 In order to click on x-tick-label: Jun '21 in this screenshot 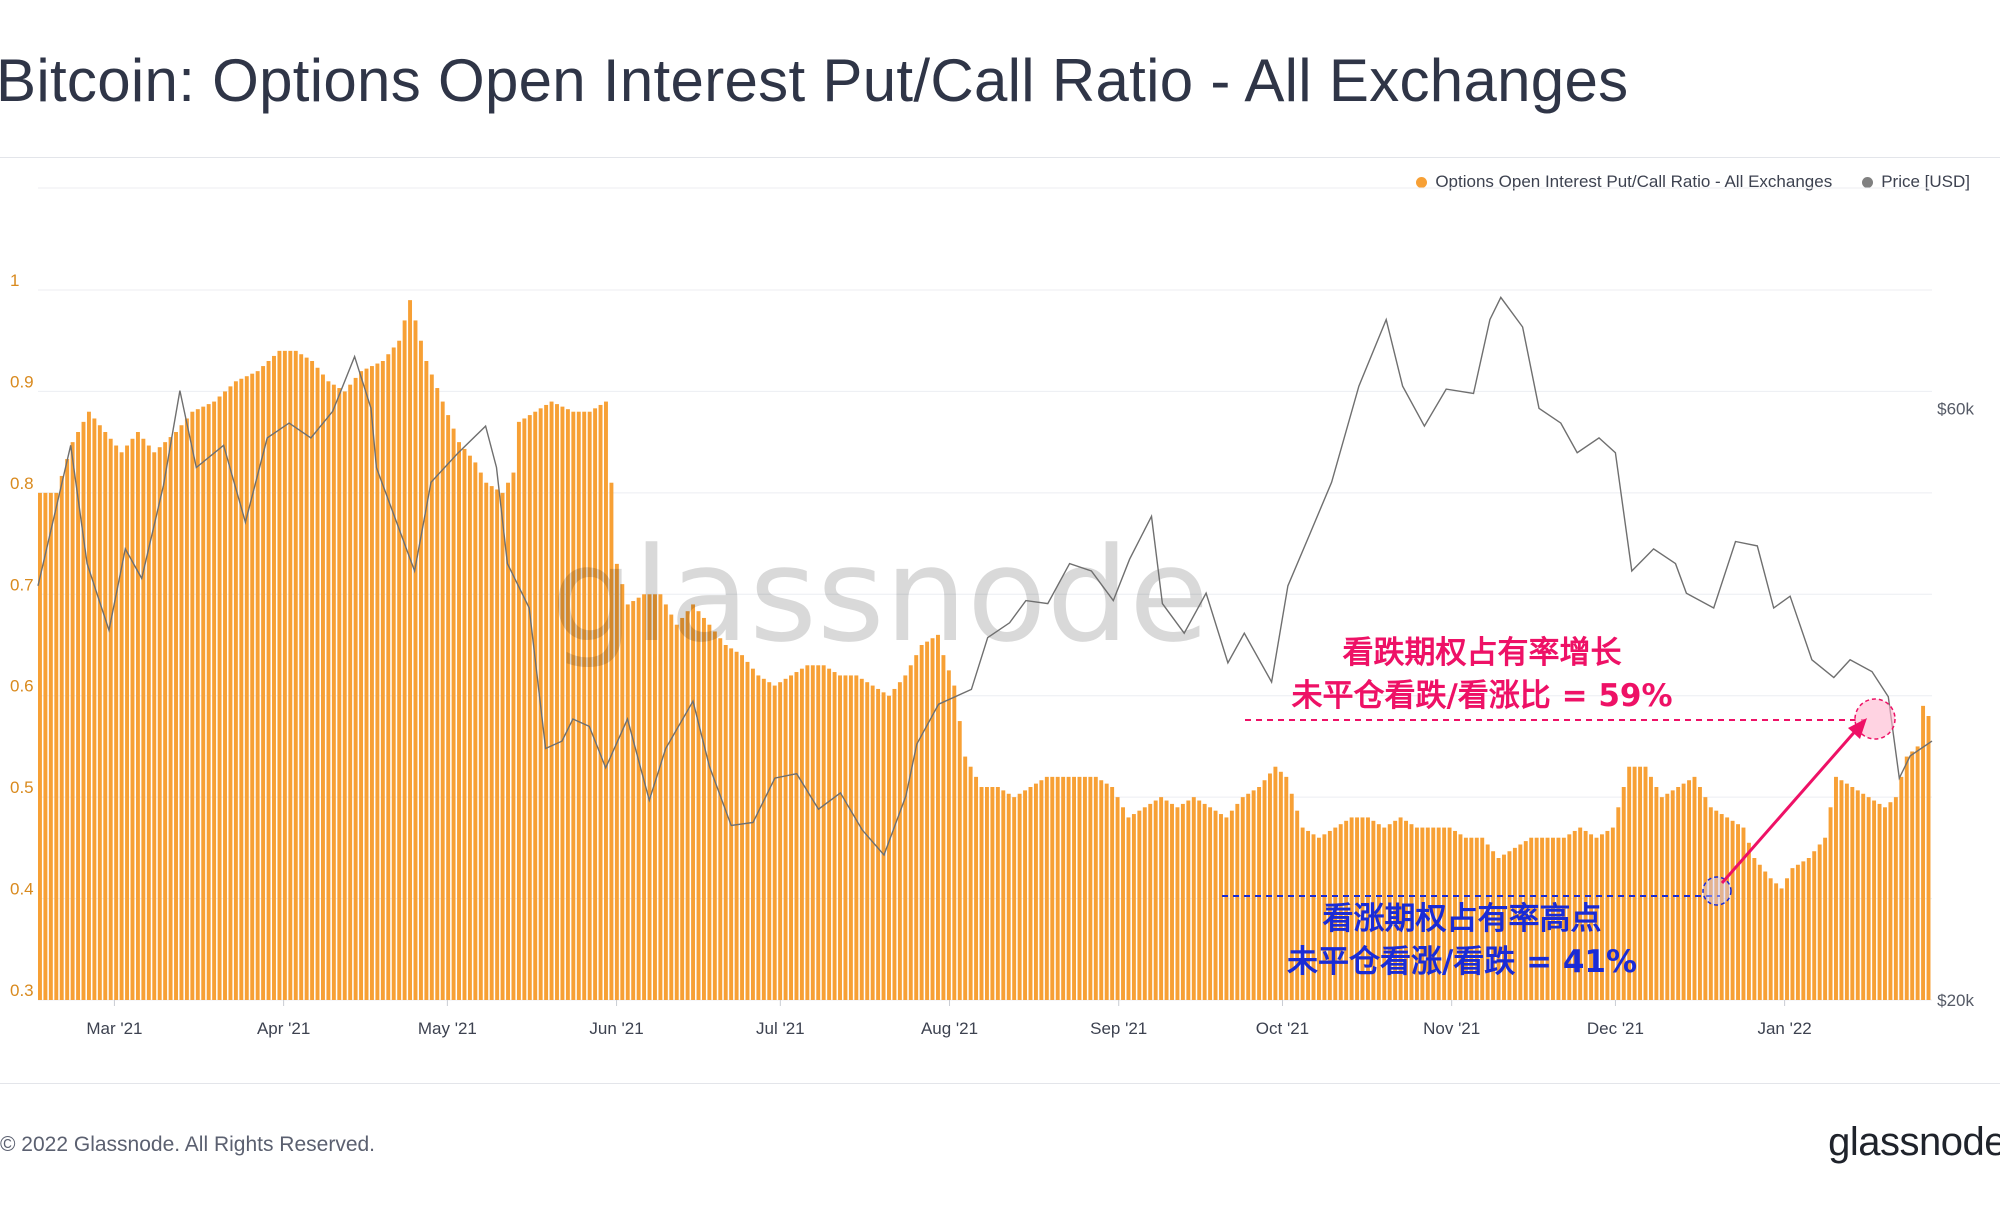, I will do `click(616, 1028)`.